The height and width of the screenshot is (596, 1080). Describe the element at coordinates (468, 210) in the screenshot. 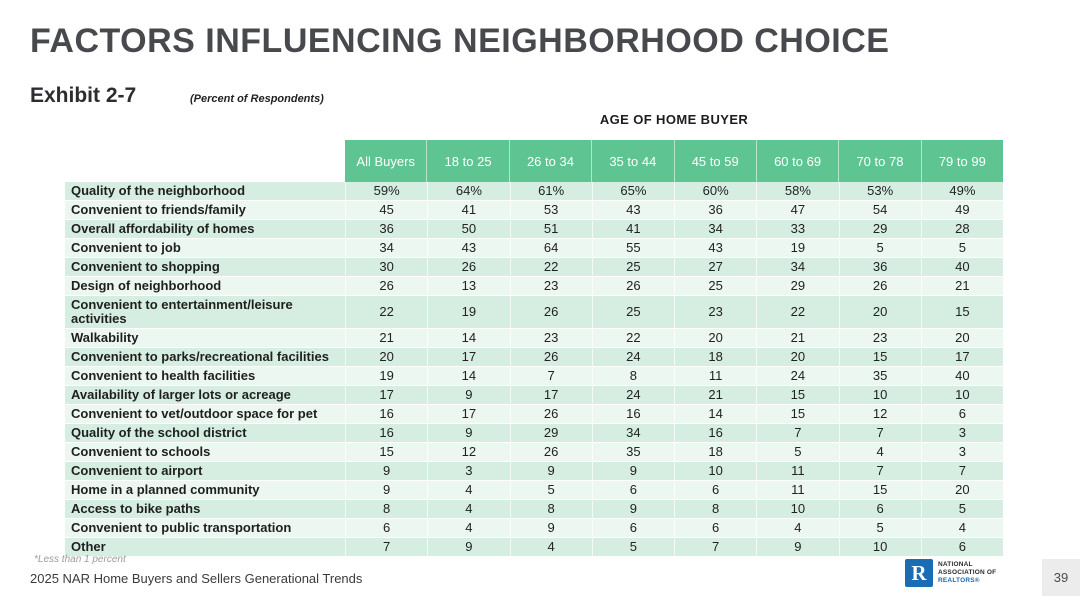

I see `cell-value: 41` at that location.